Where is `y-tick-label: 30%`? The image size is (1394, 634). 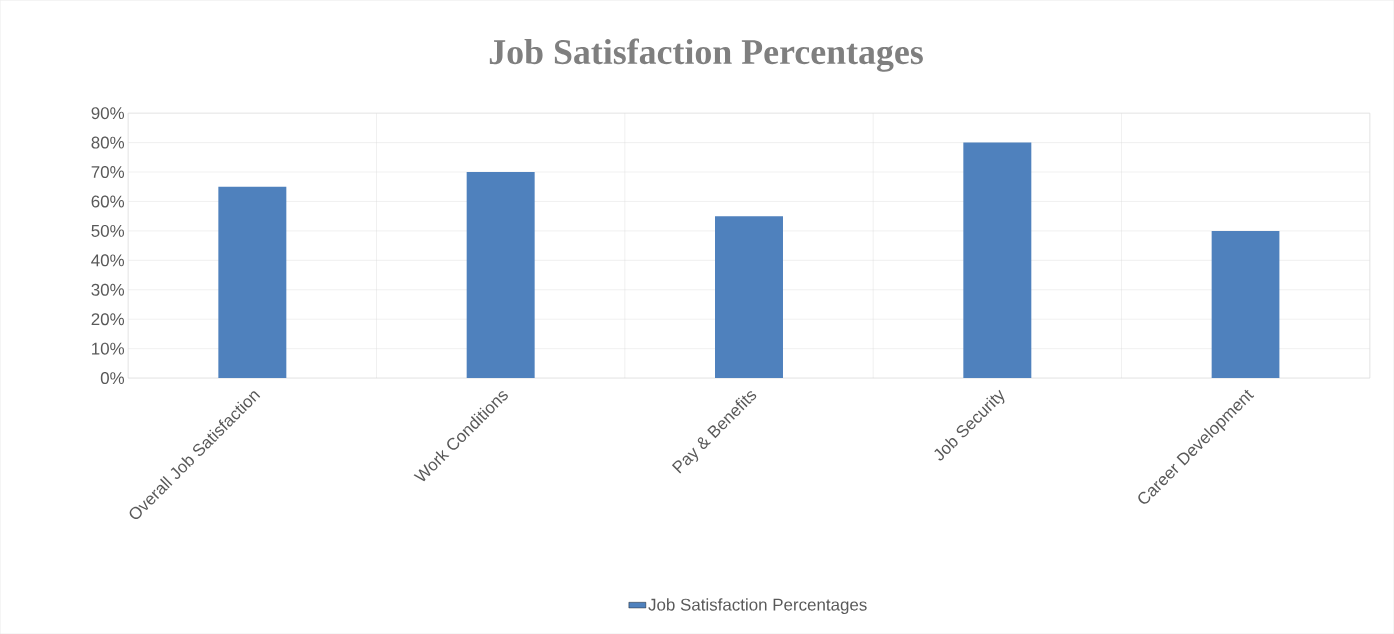
y-tick-label: 30% is located at coordinates (108, 289).